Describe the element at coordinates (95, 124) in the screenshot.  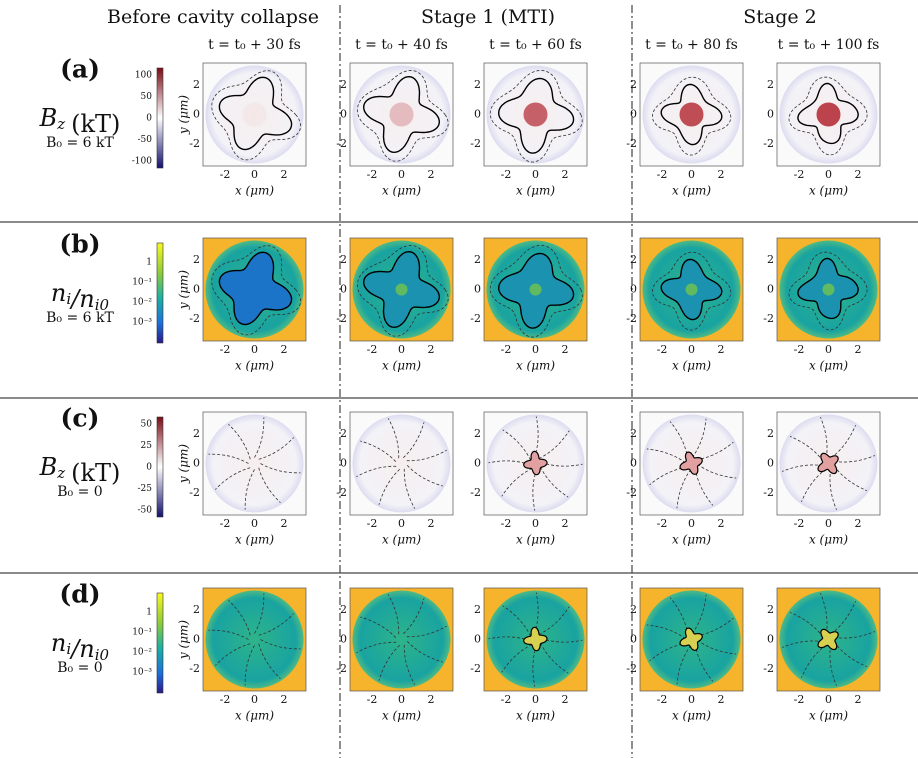
I see `quantity-unit: (kT)` at that location.